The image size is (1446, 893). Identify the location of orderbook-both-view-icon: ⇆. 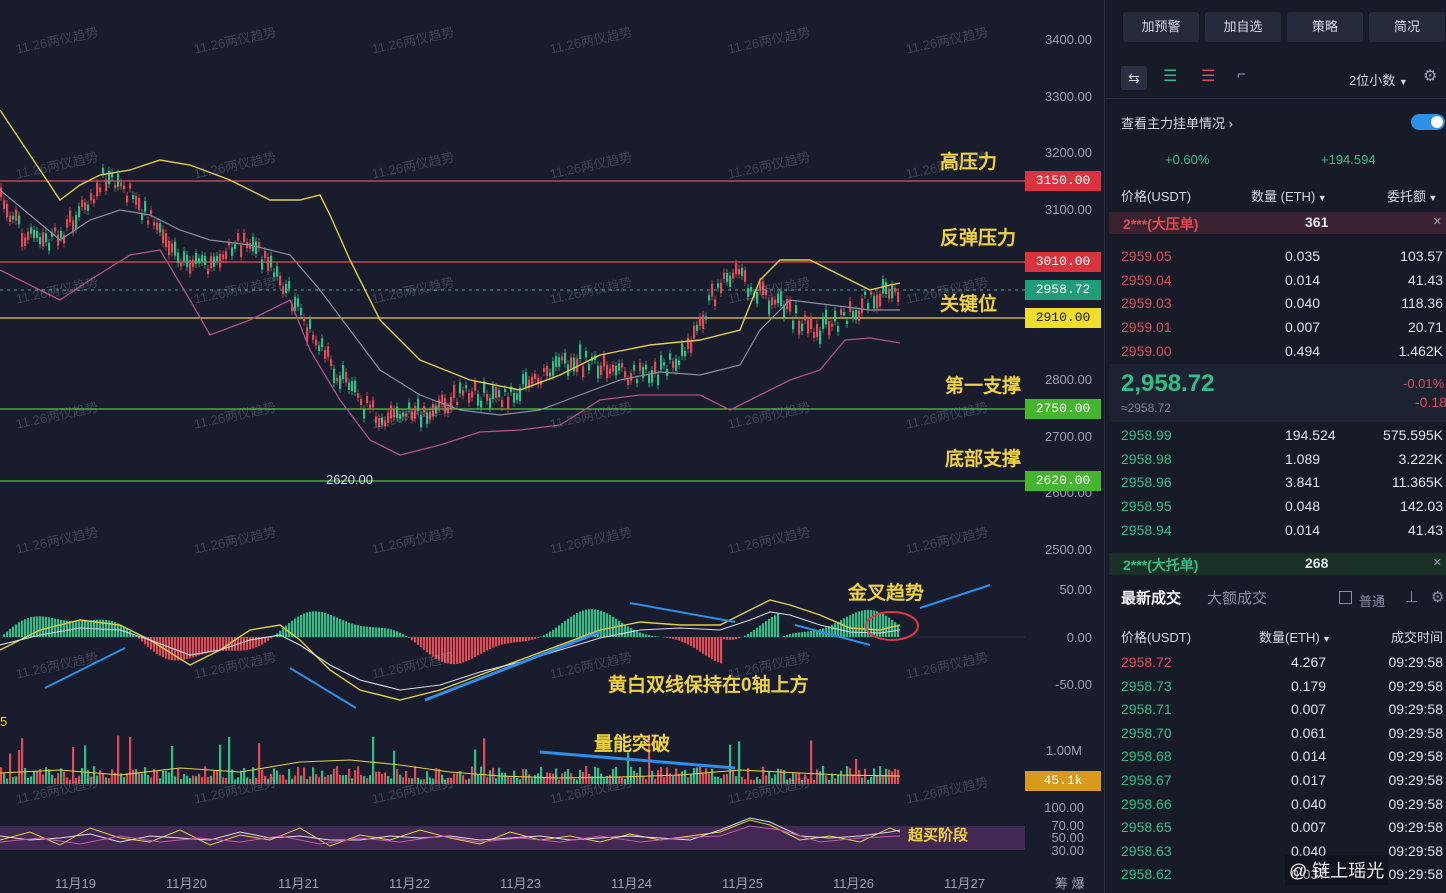
(1134, 78).